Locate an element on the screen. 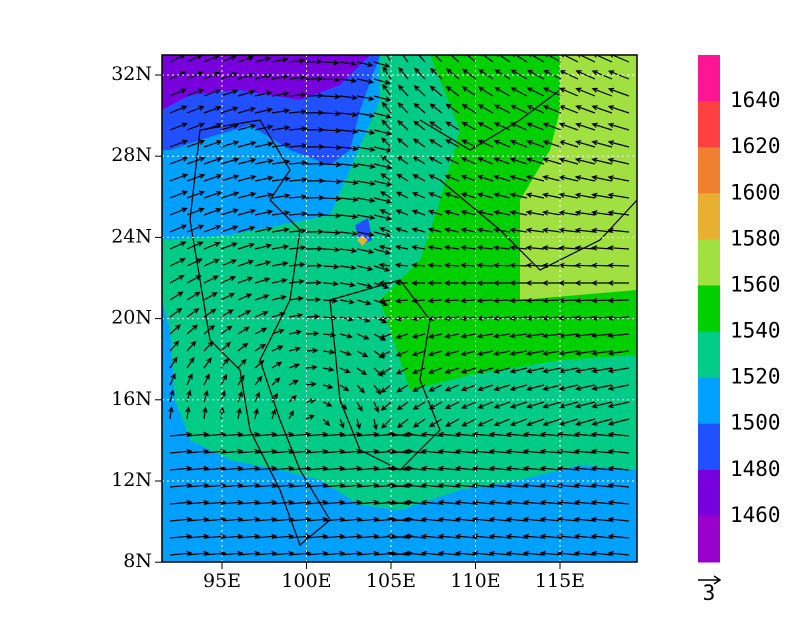 Image resolution: width=800 pixels, height=622 pixels. lat-label: 32N is located at coordinates (131, 74).